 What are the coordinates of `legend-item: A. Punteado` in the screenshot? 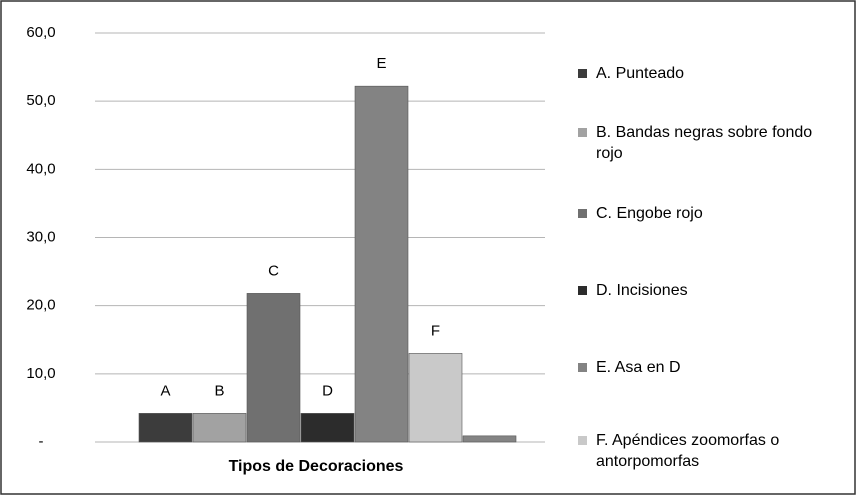 It's located at (713, 73).